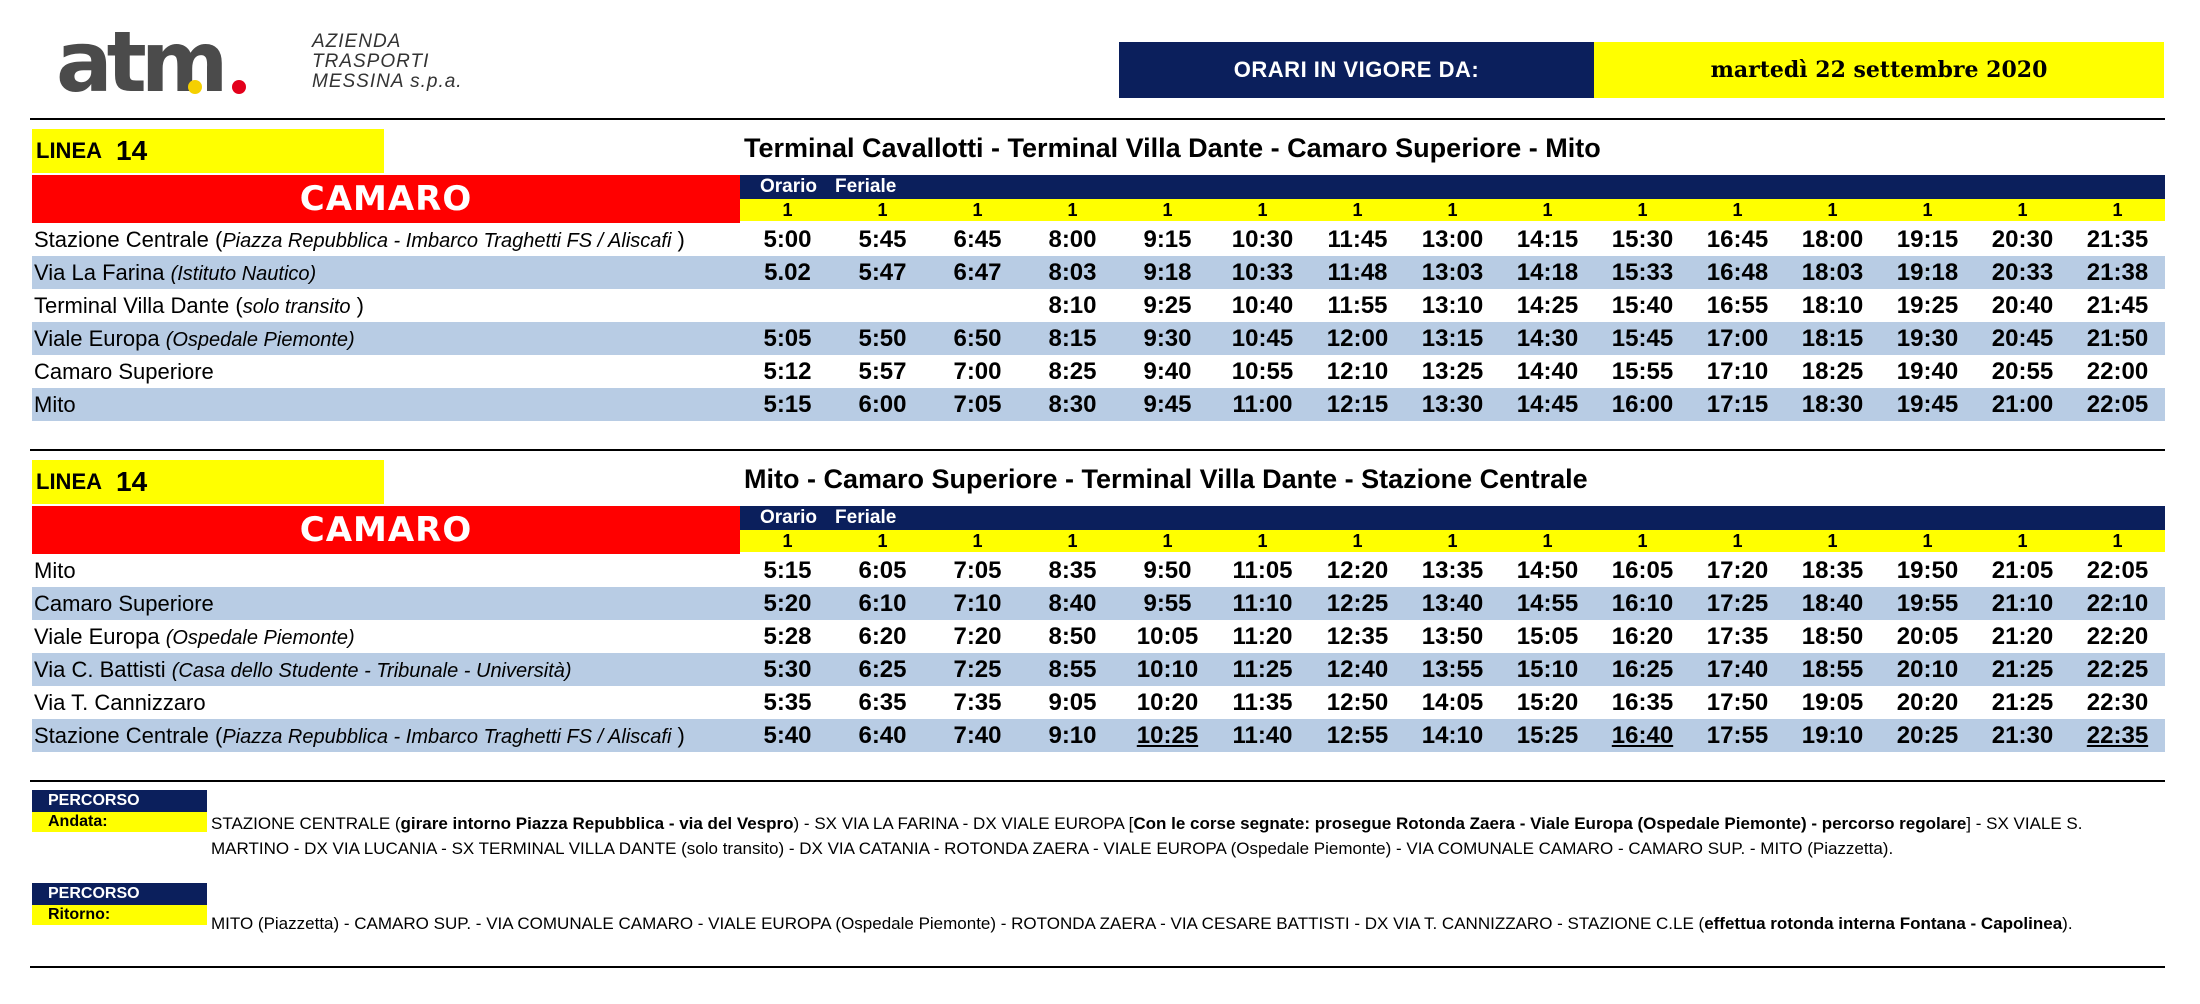 This screenshot has width=2200, height=1004. I want to click on departure-time: 13:00, so click(1452, 239).